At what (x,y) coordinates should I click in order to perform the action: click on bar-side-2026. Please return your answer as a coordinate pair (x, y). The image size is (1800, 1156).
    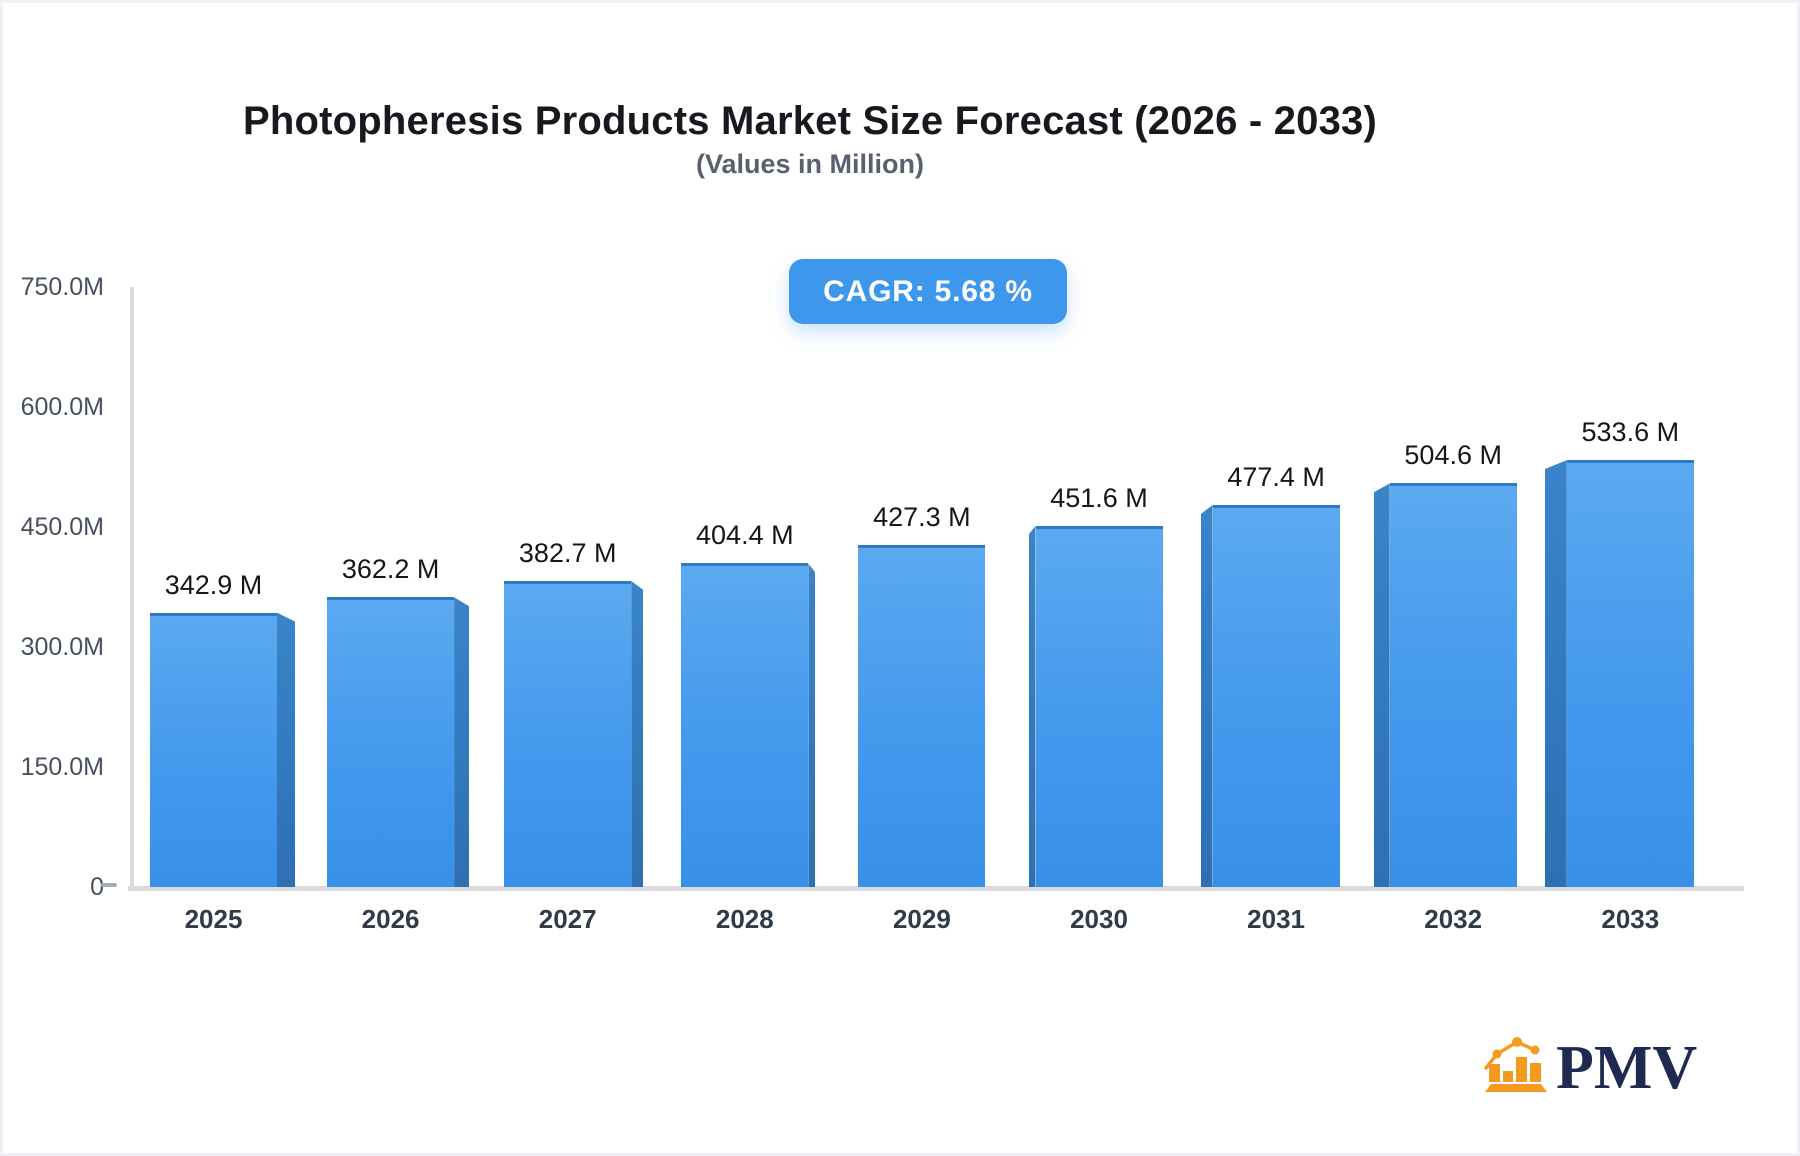
    Looking at the image, I should click on (462, 742).